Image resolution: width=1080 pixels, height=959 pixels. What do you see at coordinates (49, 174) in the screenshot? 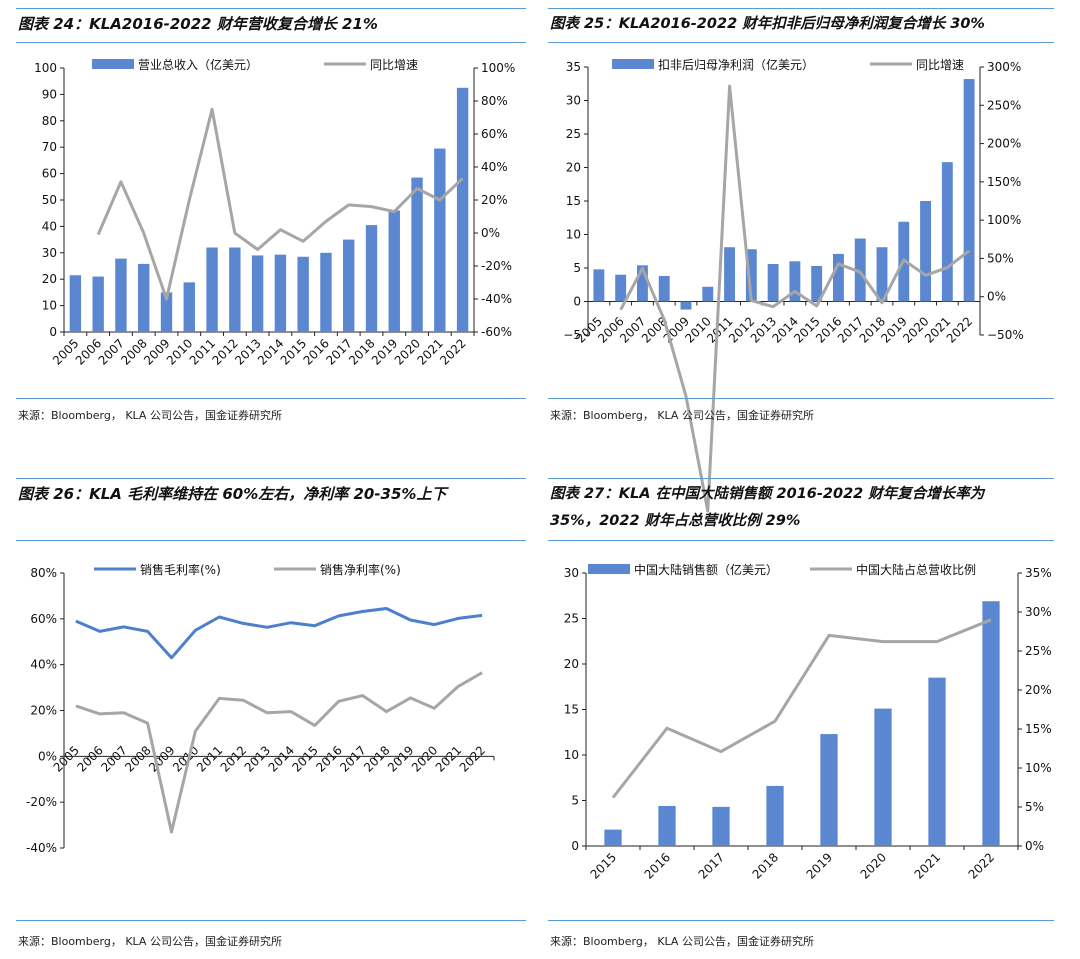
I see `left-tick-label: 60` at bounding box center [49, 174].